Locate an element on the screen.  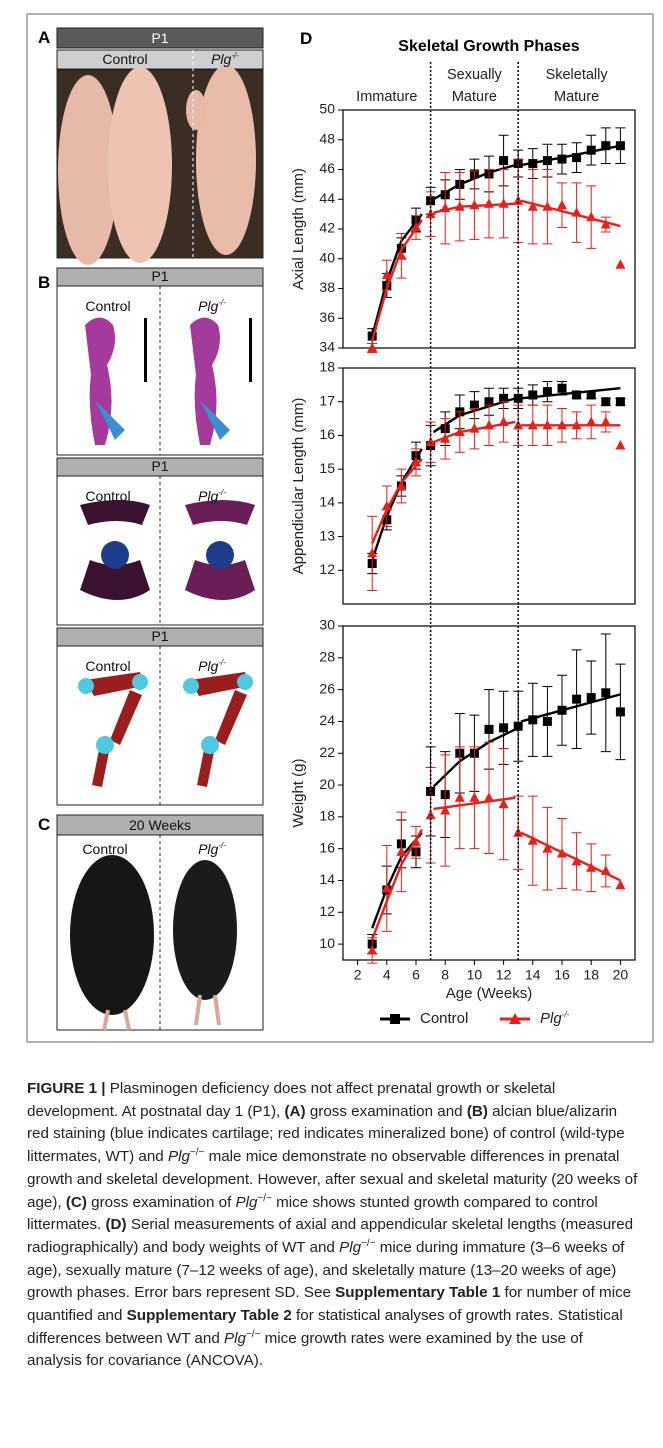
y-tick-label: 40 is located at coordinates (327, 257).